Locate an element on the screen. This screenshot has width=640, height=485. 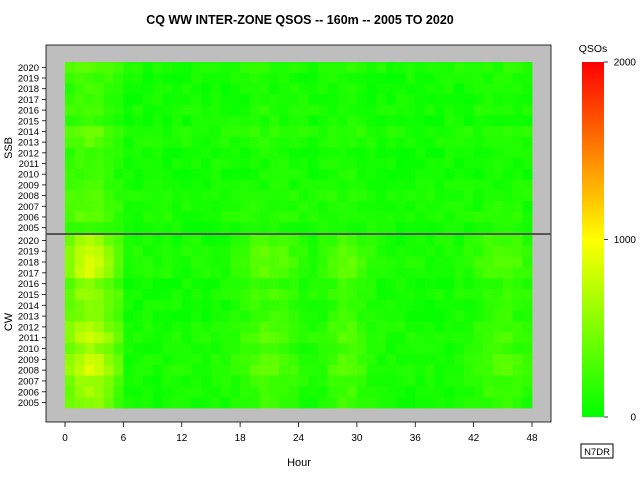
watermark-box is located at coordinates (597, 451).